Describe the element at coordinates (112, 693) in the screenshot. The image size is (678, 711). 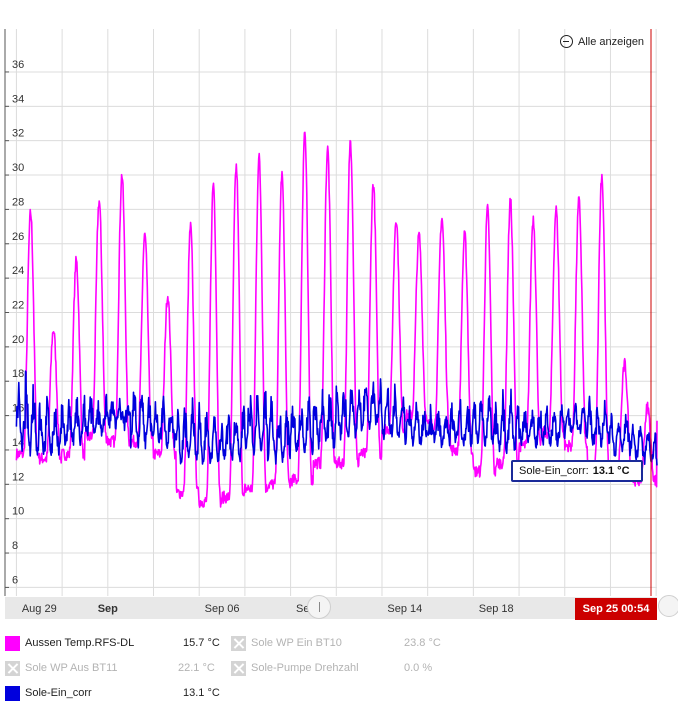
I see `legend-item-sole-ein-corr: Sole-Ein_corr 13.1 °C` at that location.